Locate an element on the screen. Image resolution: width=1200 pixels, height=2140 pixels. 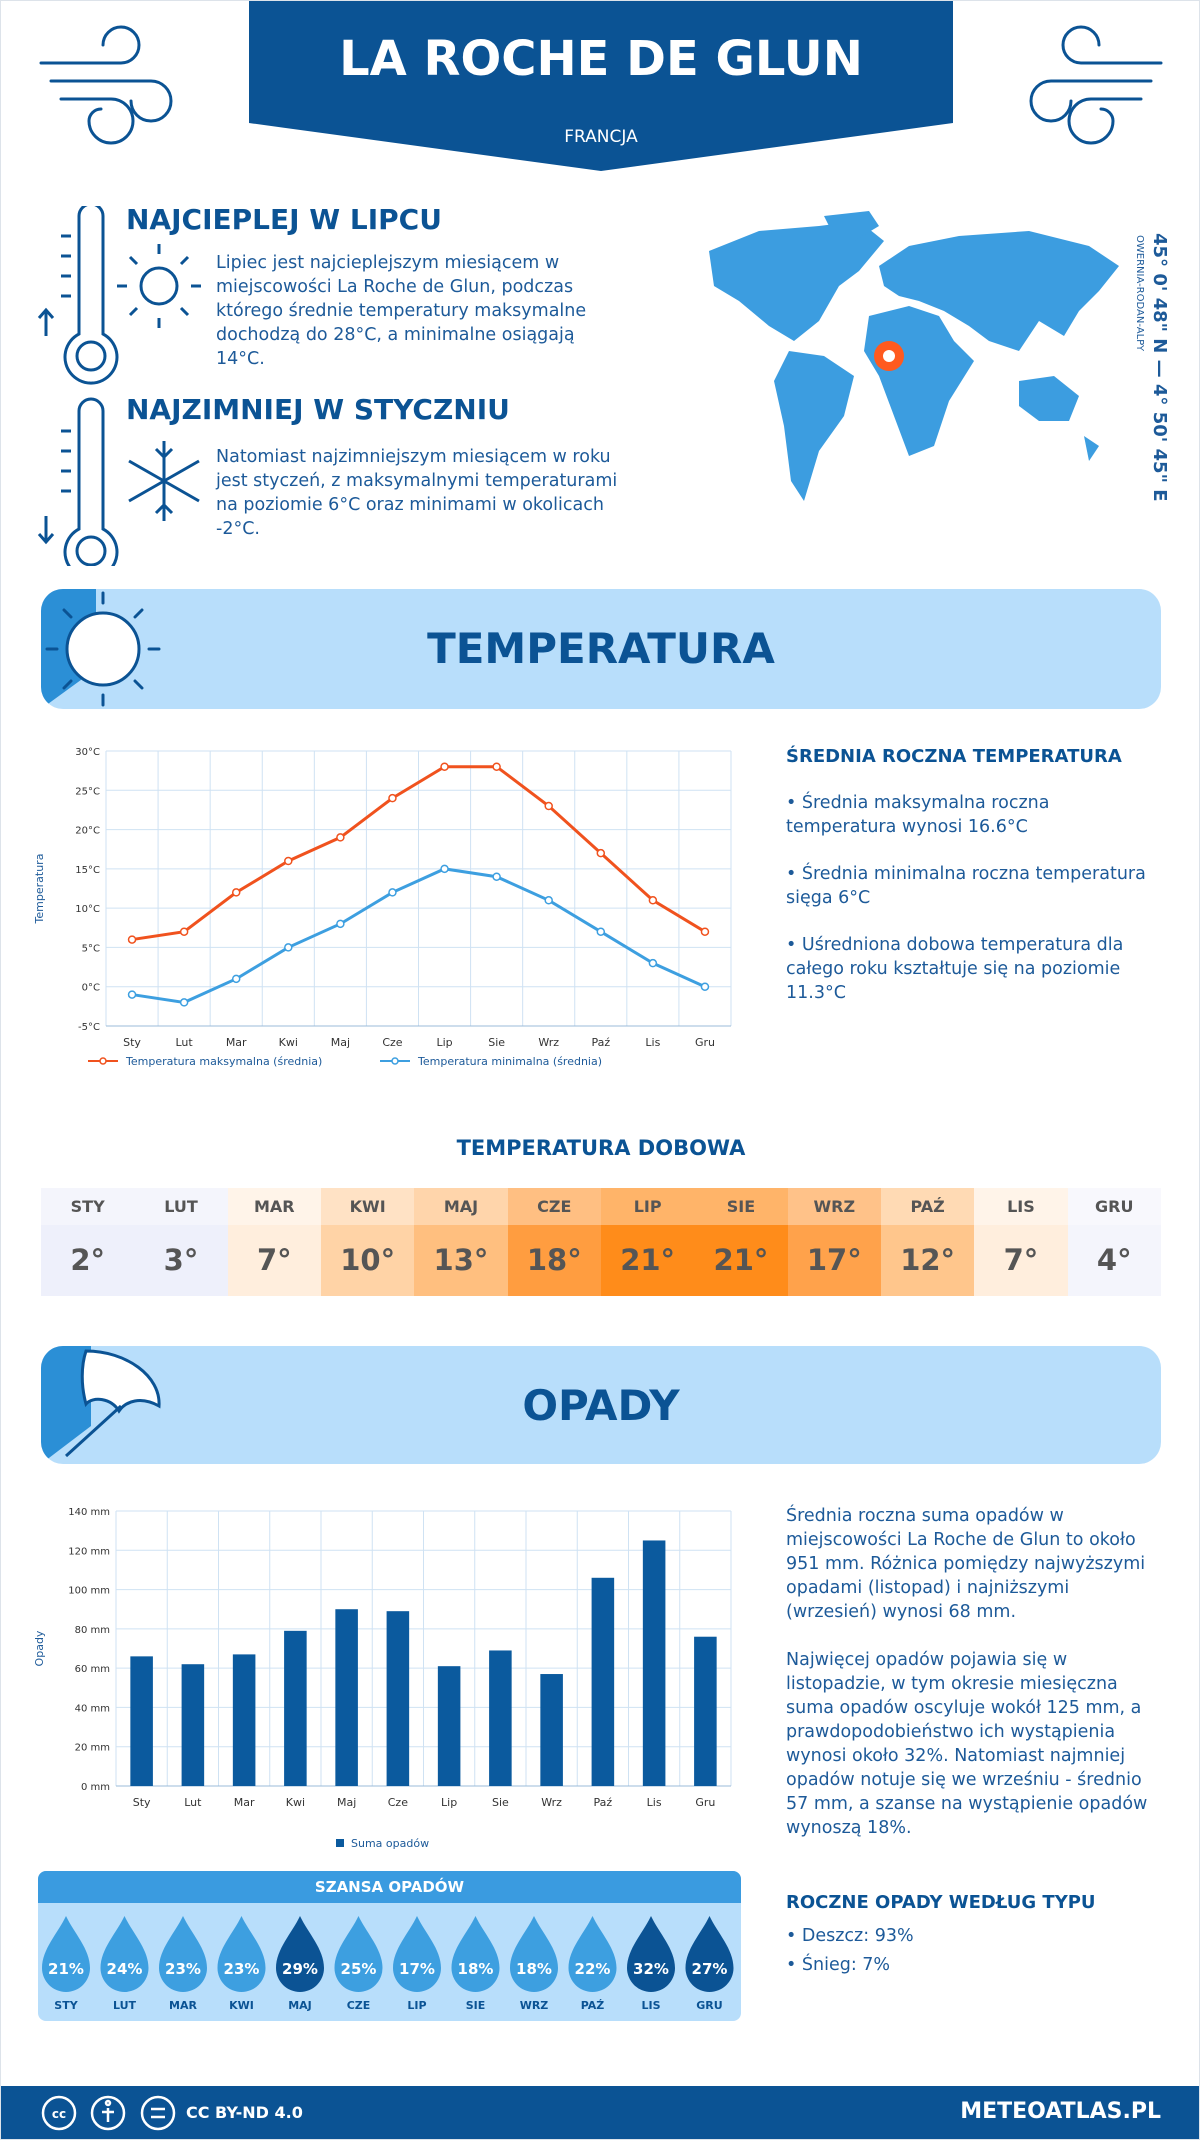
chance-month: STY is located at coordinates (66, 2005).